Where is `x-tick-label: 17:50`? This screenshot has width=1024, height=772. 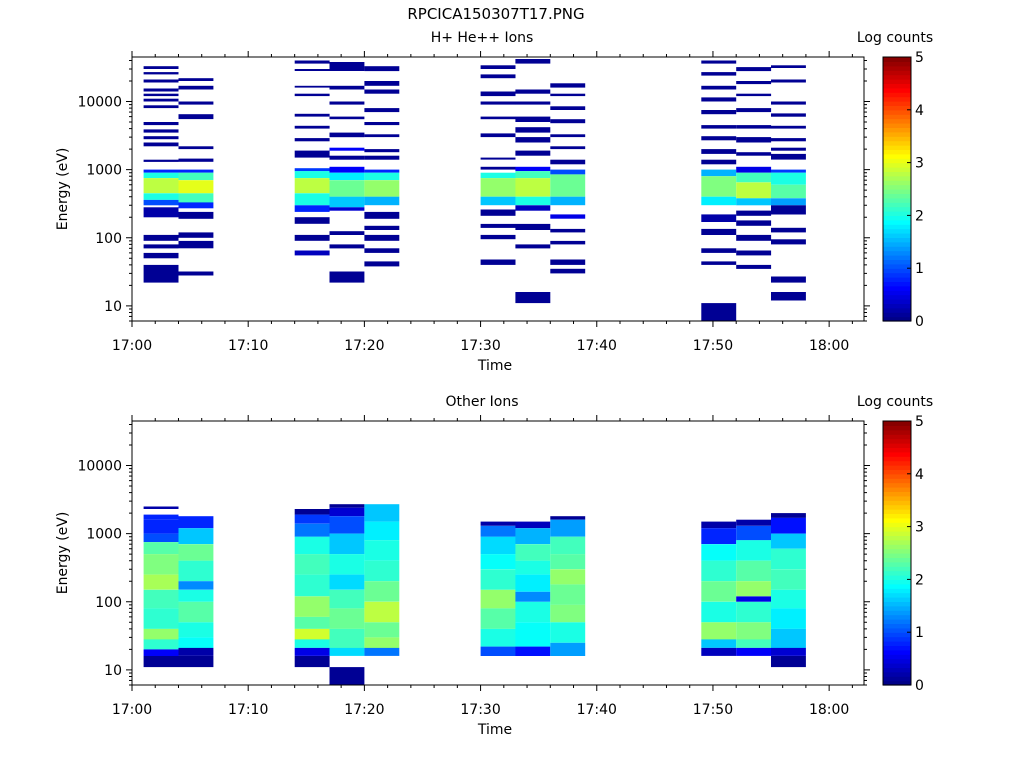 x-tick-label: 17:50 is located at coordinates (713, 710).